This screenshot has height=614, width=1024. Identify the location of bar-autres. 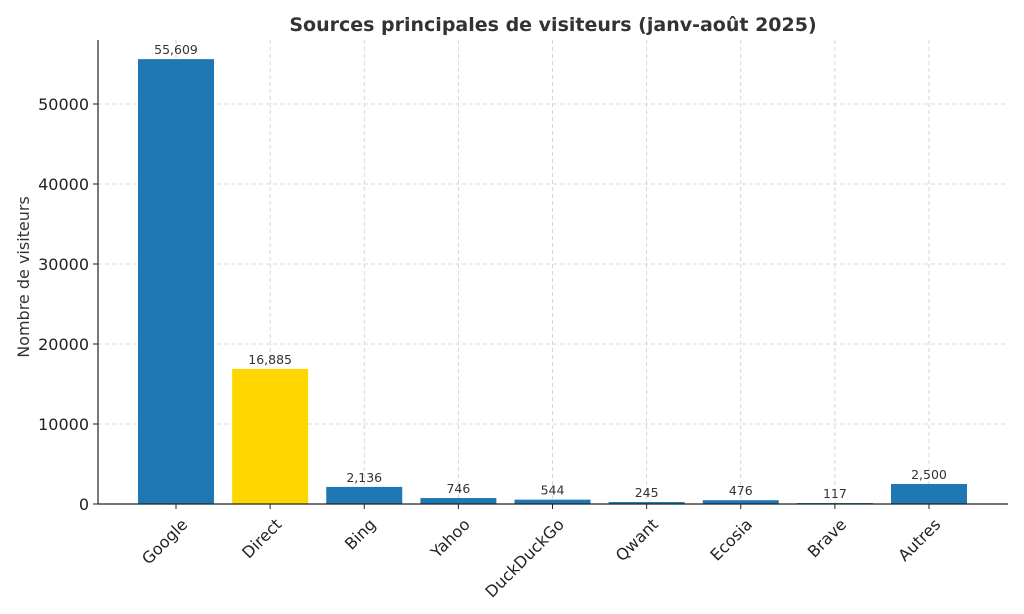
(929, 494).